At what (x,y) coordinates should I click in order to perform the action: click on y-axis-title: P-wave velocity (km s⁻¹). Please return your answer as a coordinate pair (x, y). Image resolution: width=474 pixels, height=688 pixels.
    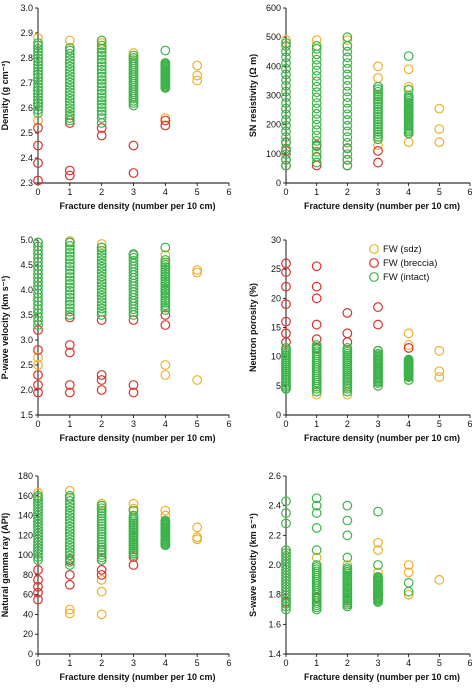
    Looking at the image, I should click on (5, 328).